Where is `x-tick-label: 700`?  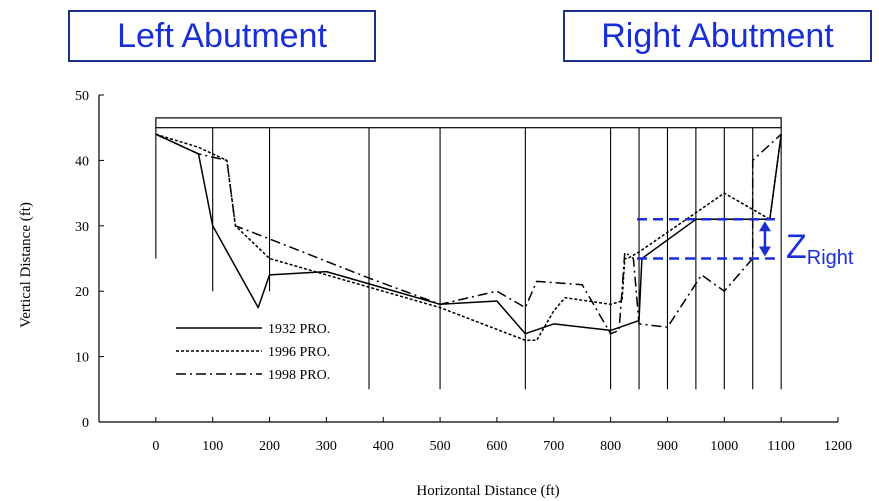
x-tick-label: 700 is located at coordinates (553, 446).